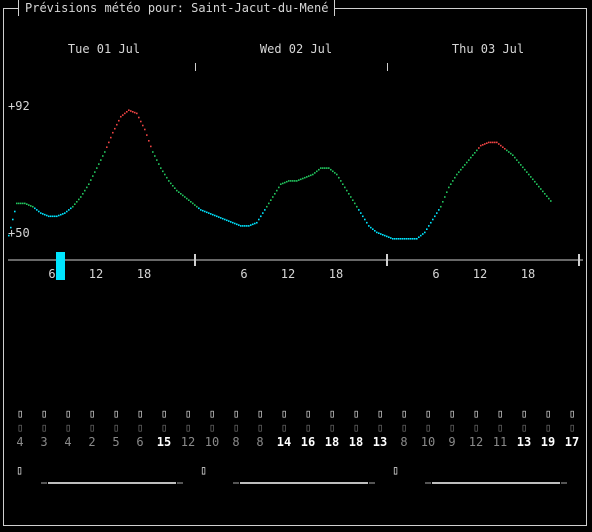 The width and height of the screenshot is (592, 532). Describe the element at coordinates (308, 442) in the screenshot. I see `forecast-temp: 16` at that location.